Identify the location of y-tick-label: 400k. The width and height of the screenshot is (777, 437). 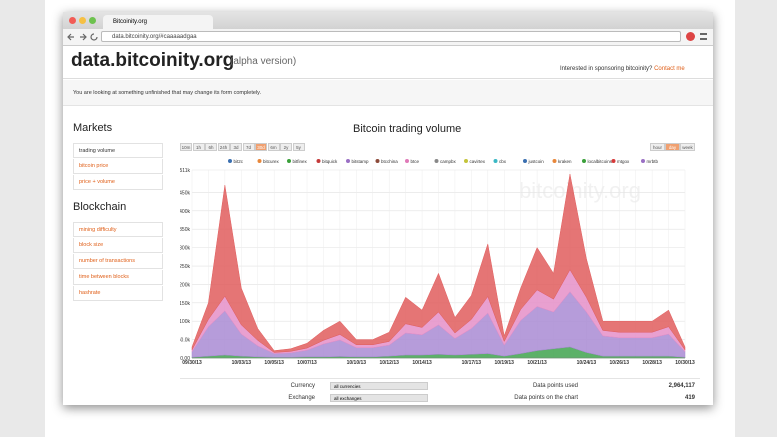
(185, 212).